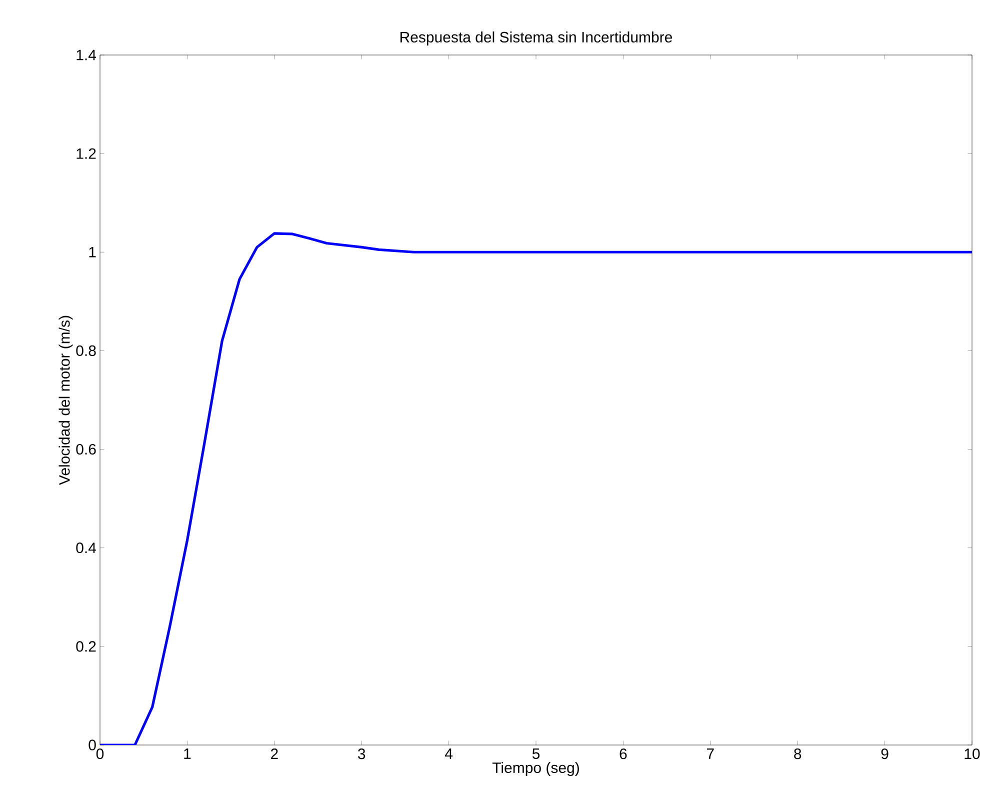 The height and width of the screenshot is (809, 985). Describe the element at coordinates (86, 646) in the screenshot. I see `y-tick-label: 0.2` at that location.